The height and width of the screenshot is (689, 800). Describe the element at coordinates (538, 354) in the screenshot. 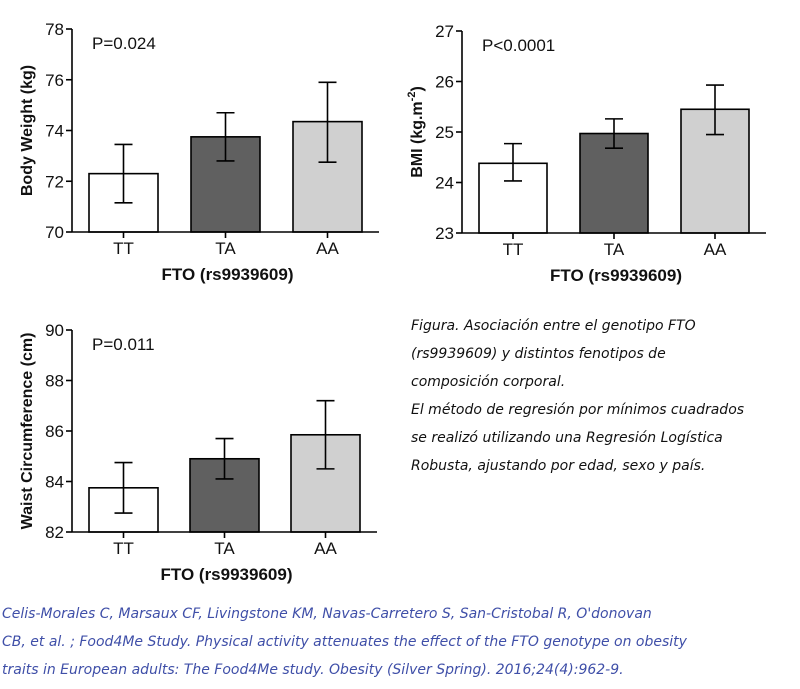

I see `caption-line: (rs9939609) y distintos fenotipos de` at that location.